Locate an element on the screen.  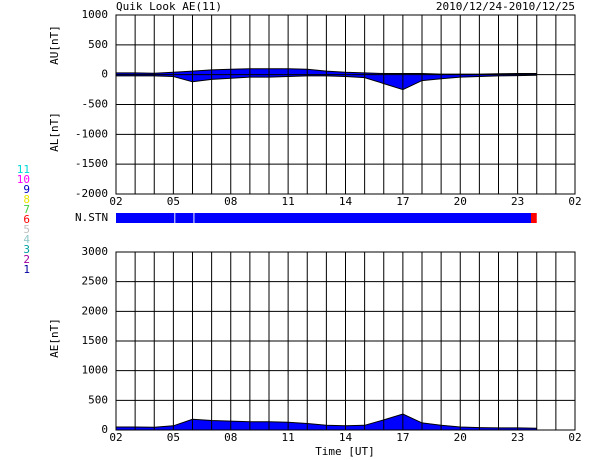
station-label: 10 is located at coordinates (23, 179).